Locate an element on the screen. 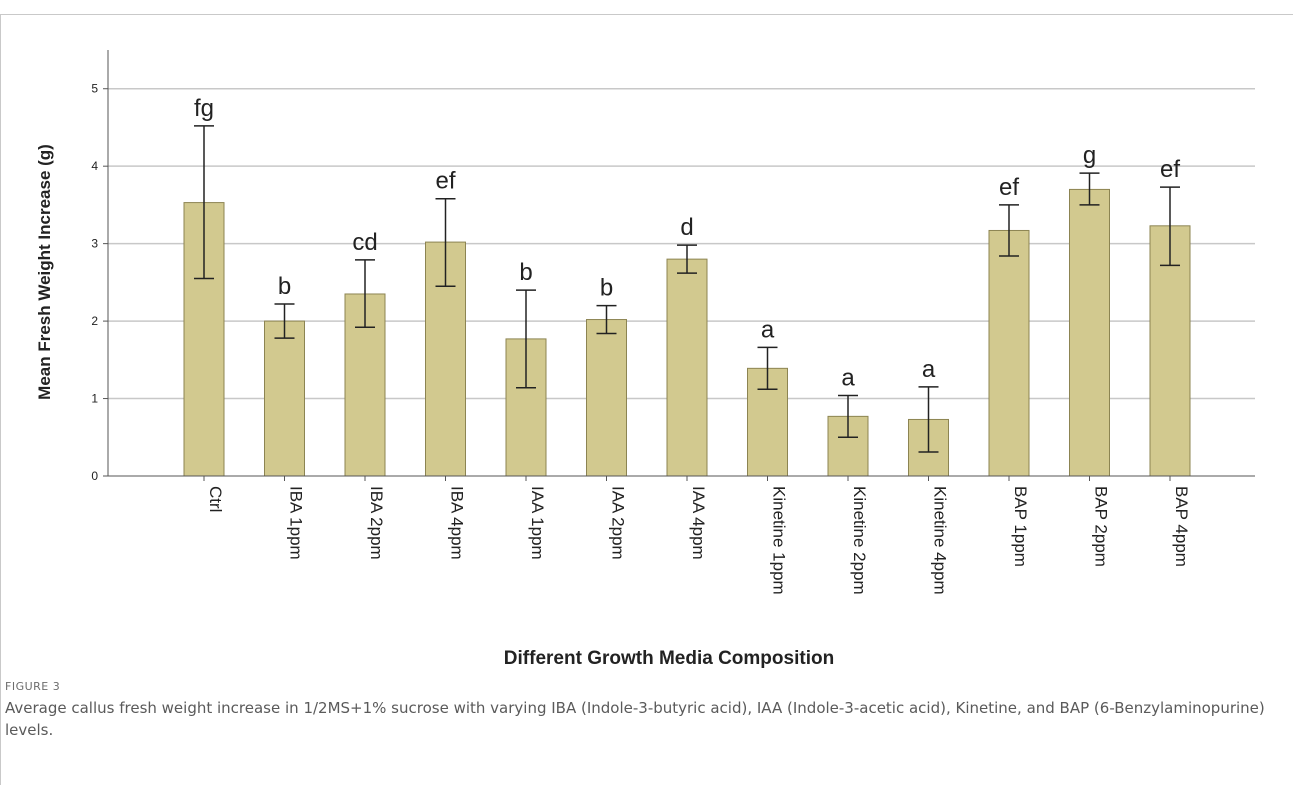  x-axis-title: Different Growth Media Composition is located at coordinates (669, 658).